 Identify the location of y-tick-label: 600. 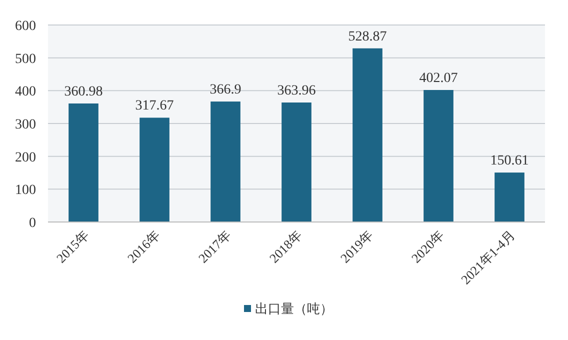
(25, 26).